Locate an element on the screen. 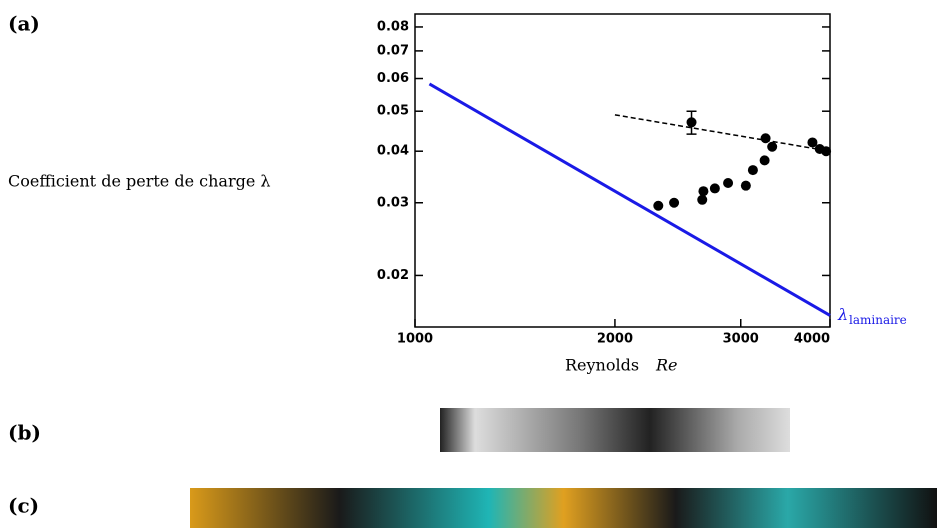 The height and width of the screenshot is (528, 937). y-tick-label: 0.06 is located at coordinates (393, 78).